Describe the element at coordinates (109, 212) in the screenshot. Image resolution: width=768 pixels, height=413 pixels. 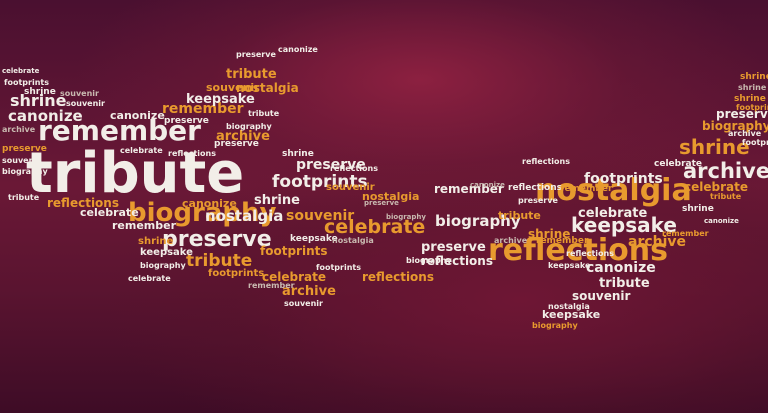
I see `word-celebrate-mid4: celebrate` at that location.